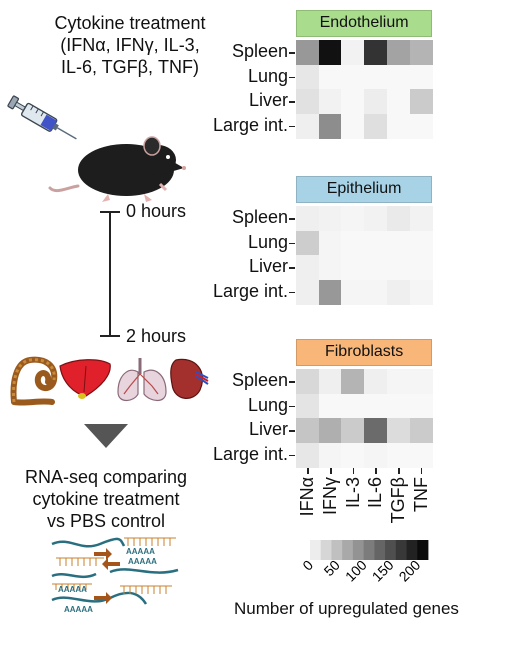  Describe the element at coordinates (106, 499) in the screenshot. I see `rnaseq-line: cytokine treatment` at that location.